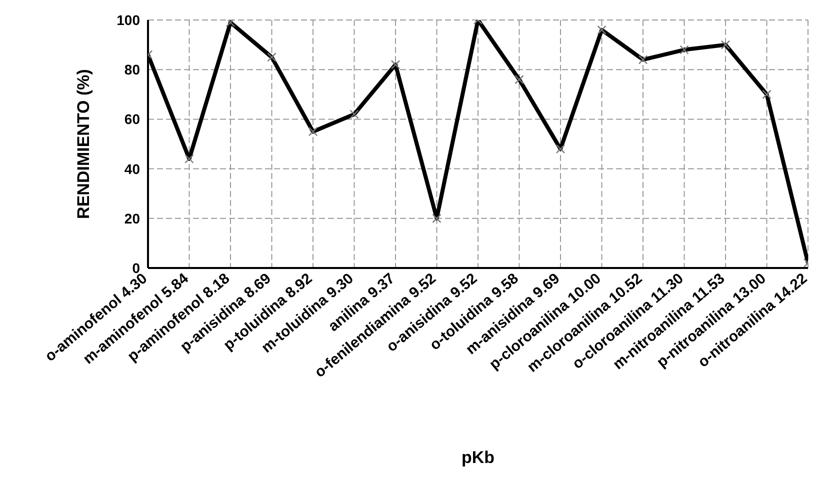 This screenshot has height=490, width=822. What do you see at coordinates (84, 144) in the screenshot?
I see `y-axis-title: RENDIMIENTO (%)` at bounding box center [84, 144].